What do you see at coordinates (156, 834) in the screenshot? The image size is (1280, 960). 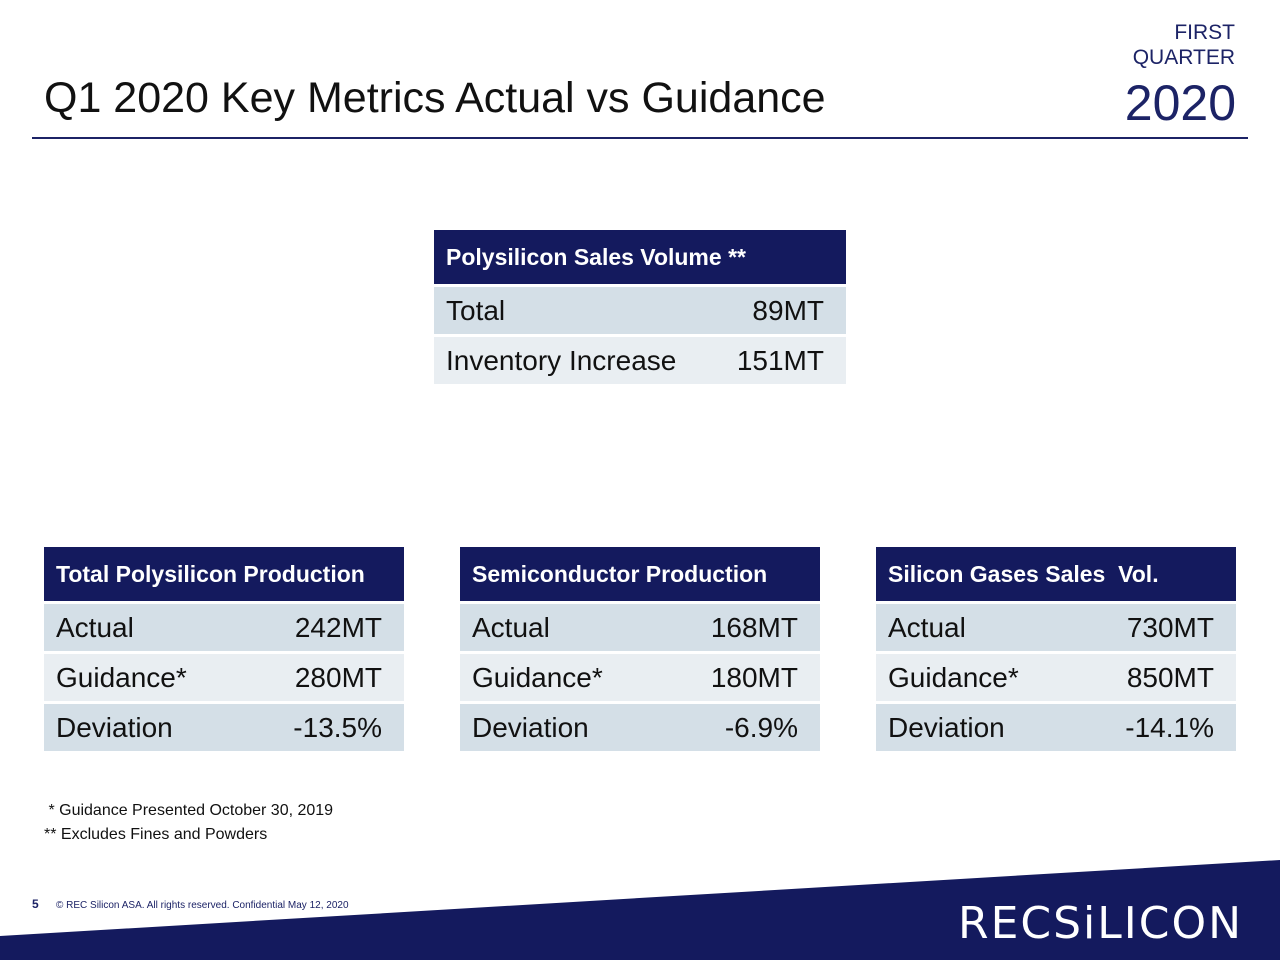 I see `footnote-excludes: ** Excludes Fines and Powders` at bounding box center [156, 834].